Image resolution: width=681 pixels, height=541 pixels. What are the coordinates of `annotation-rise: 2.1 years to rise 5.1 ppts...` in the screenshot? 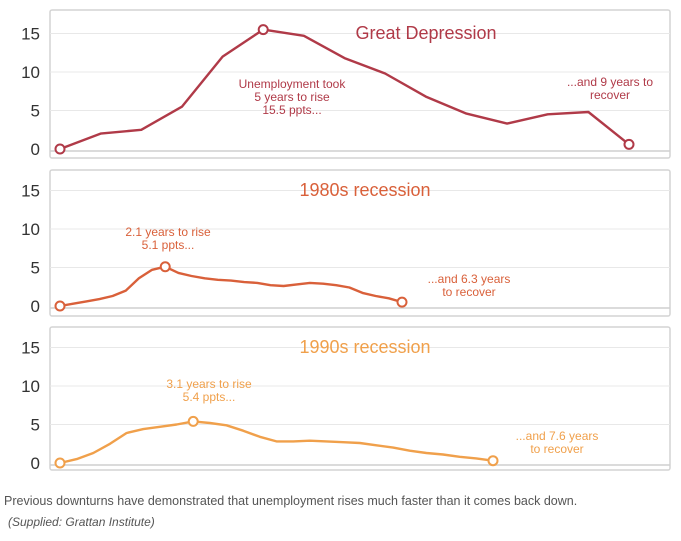 It's located at (168, 238).